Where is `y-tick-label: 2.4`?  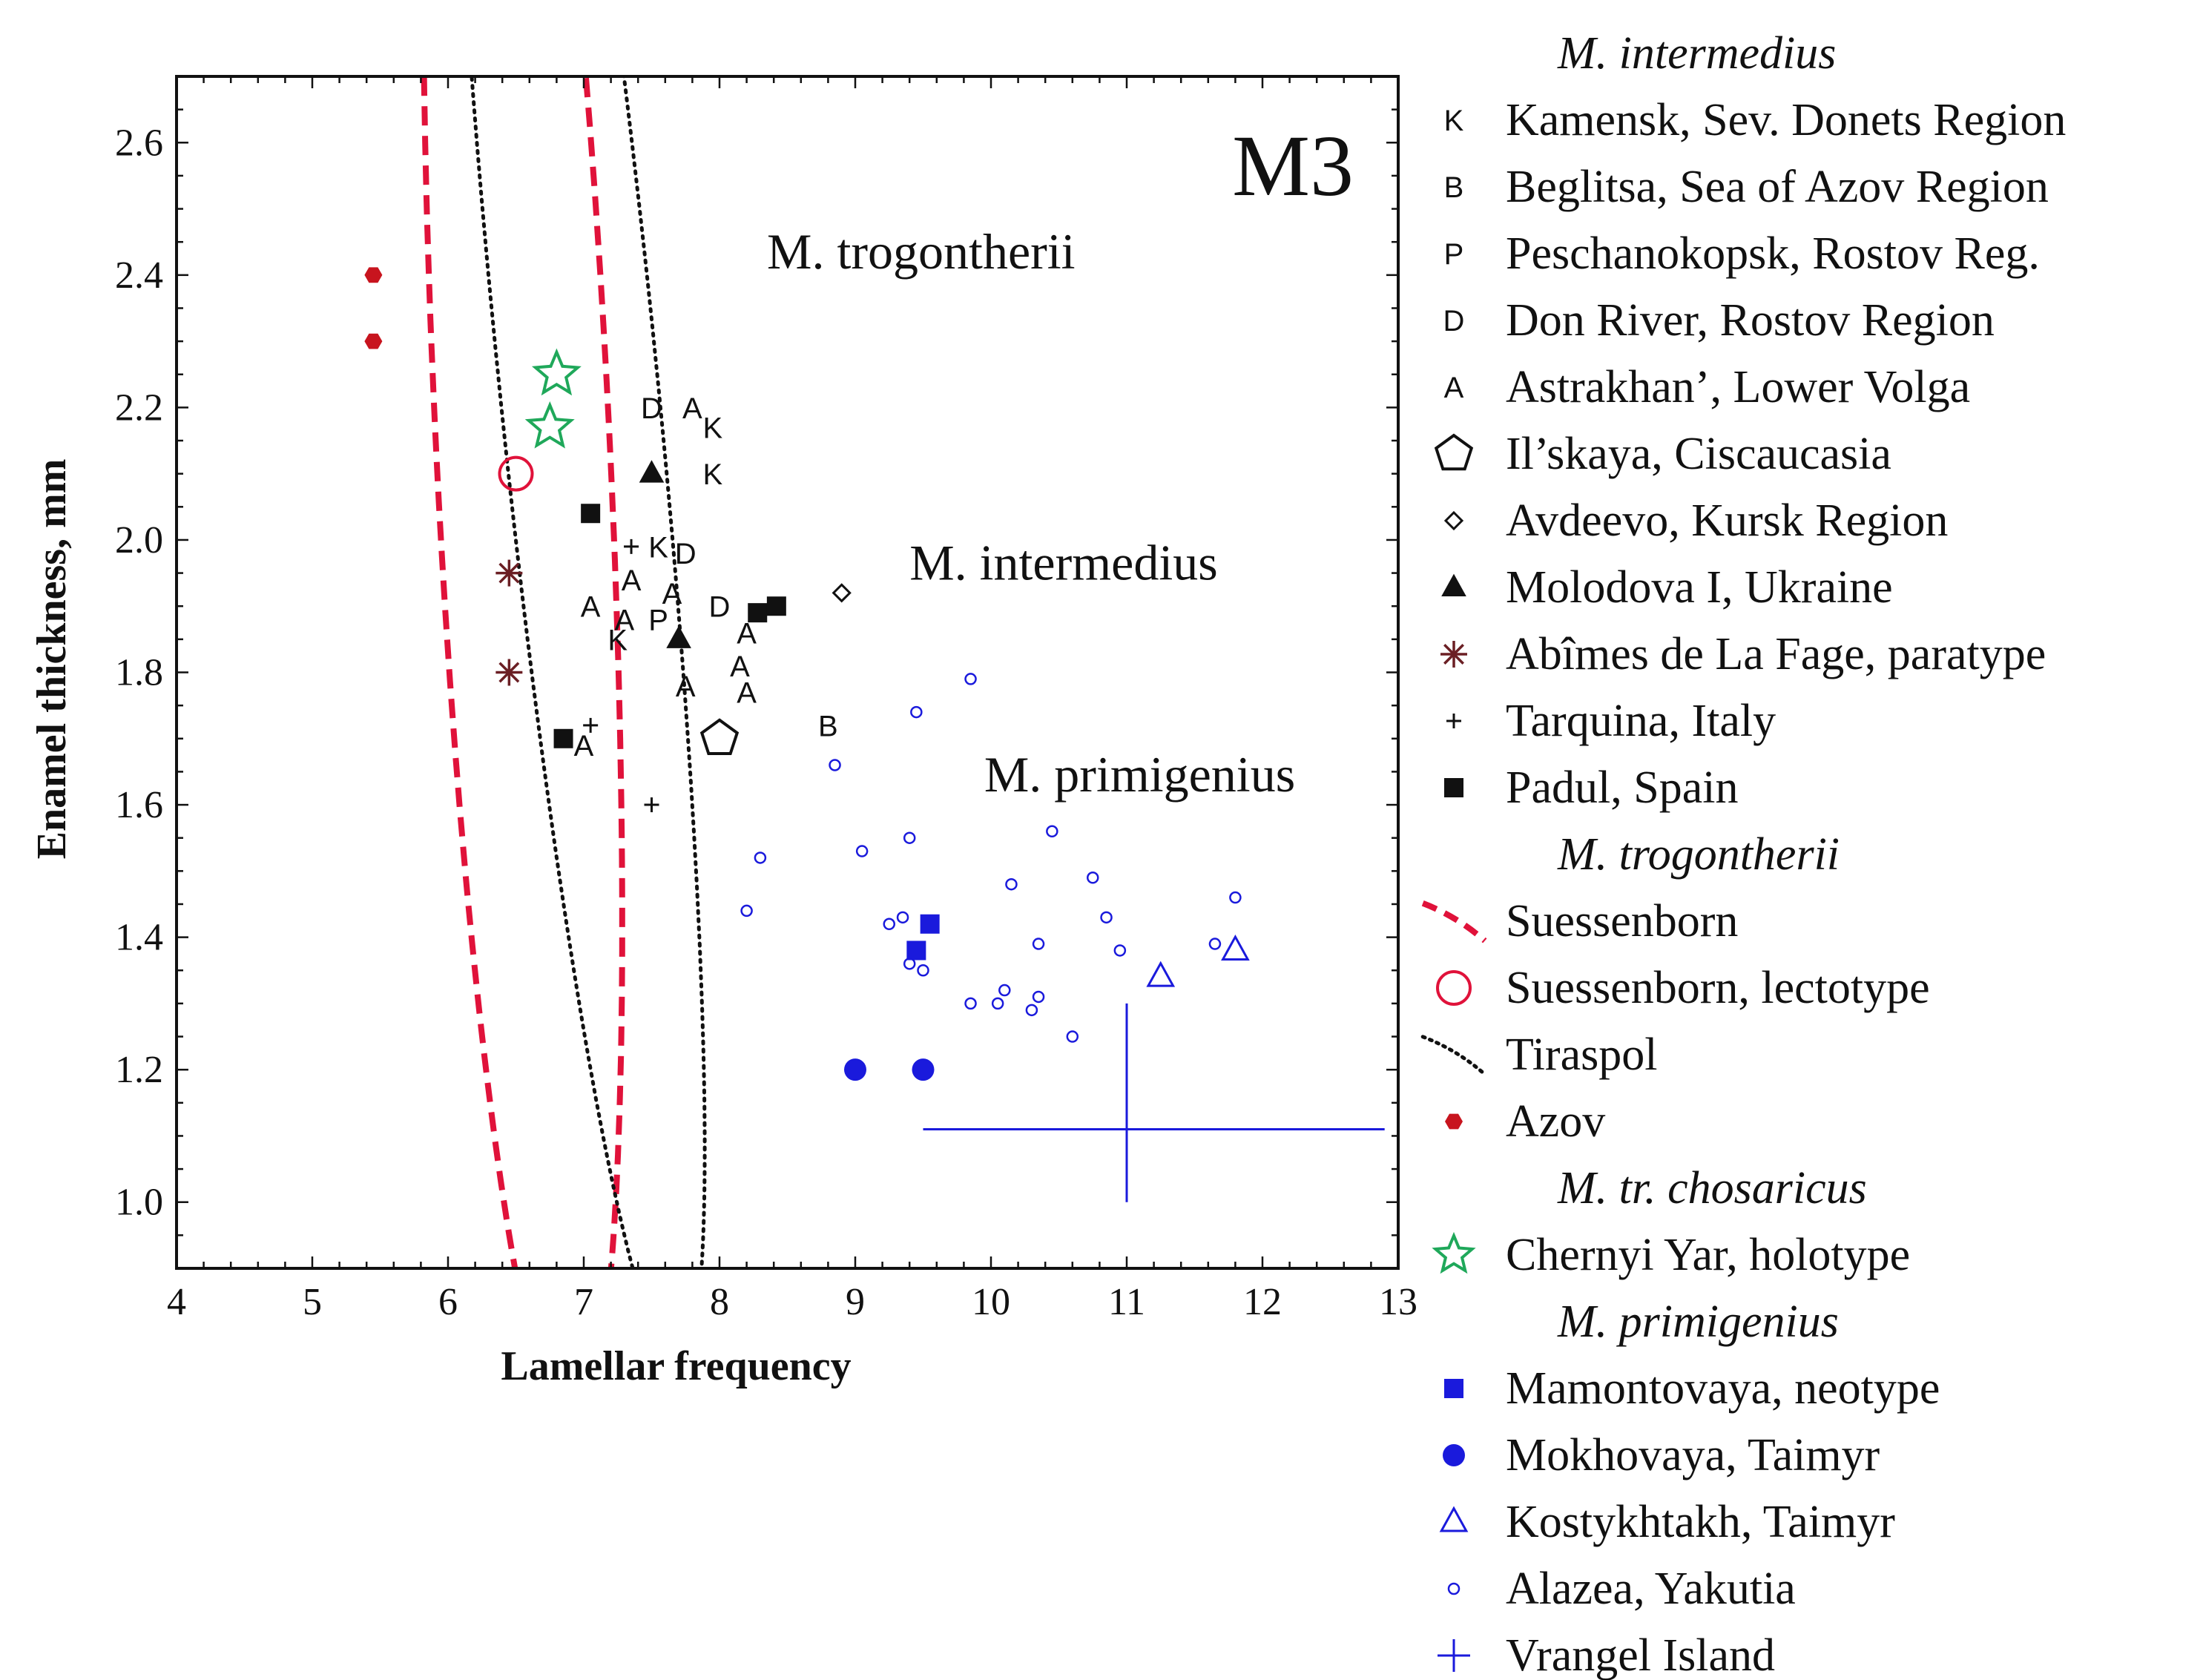
y-tick-label: 2.4 is located at coordinates (139, 275).